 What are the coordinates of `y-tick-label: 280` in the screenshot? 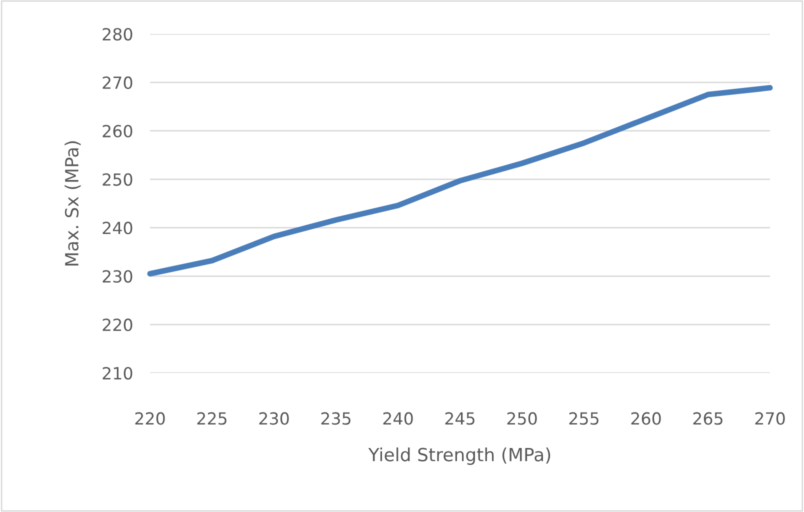 It's located at (117, 34).